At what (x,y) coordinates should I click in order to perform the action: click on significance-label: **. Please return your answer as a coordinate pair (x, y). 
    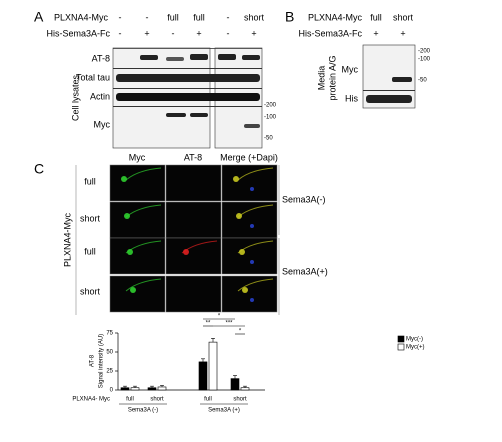
    Looking at the image, I should click on (208, 324).